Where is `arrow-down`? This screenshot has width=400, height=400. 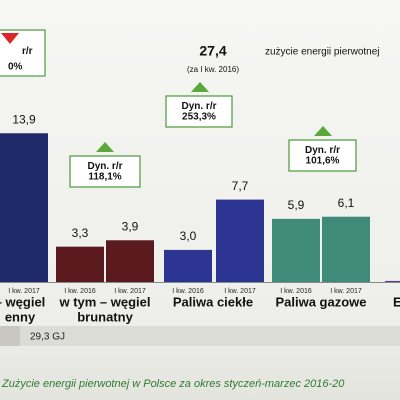 arrow-down is located at coordinates (10, 38).